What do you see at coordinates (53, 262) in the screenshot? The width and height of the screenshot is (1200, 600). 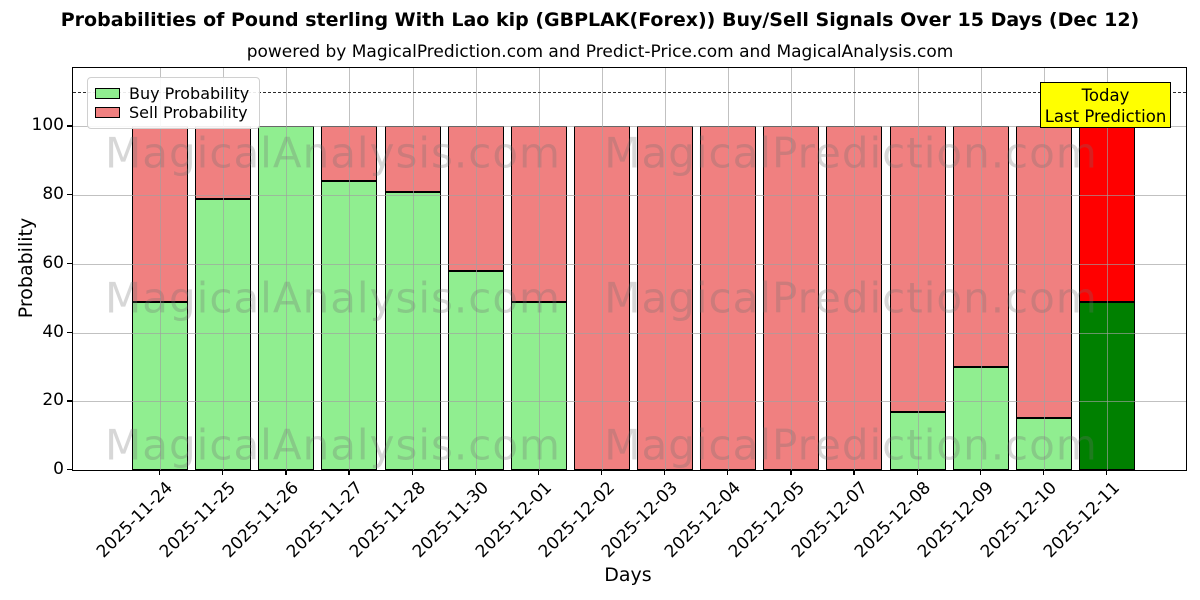 I see `y-tick-label-60: 60` at bounding box center [53, 262].